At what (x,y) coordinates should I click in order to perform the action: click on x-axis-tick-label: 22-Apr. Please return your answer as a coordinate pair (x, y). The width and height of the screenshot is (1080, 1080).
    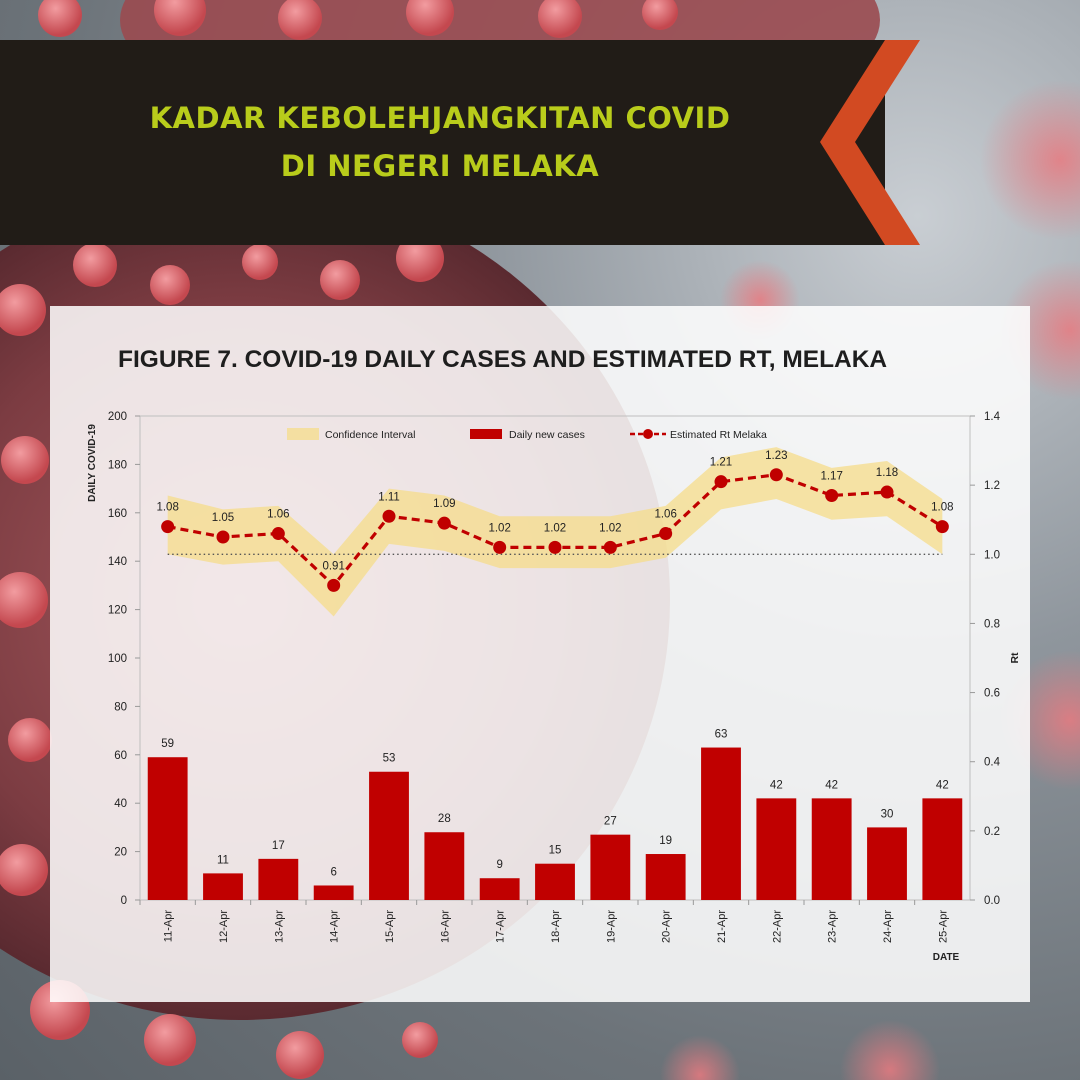
    Looking at the image, I should click on (777, 926).